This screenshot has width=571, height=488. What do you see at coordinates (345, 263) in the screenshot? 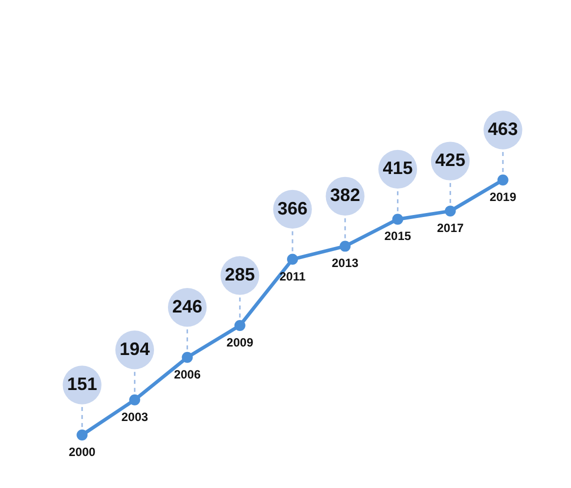
I see `x-tick-label: 2013` at bounding box center [345, 263].